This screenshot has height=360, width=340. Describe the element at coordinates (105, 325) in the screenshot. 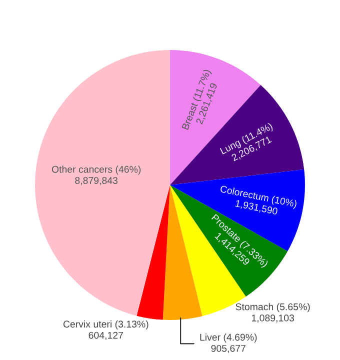

I see `slice-label: Cervix uteri (3.13%)` at that location.